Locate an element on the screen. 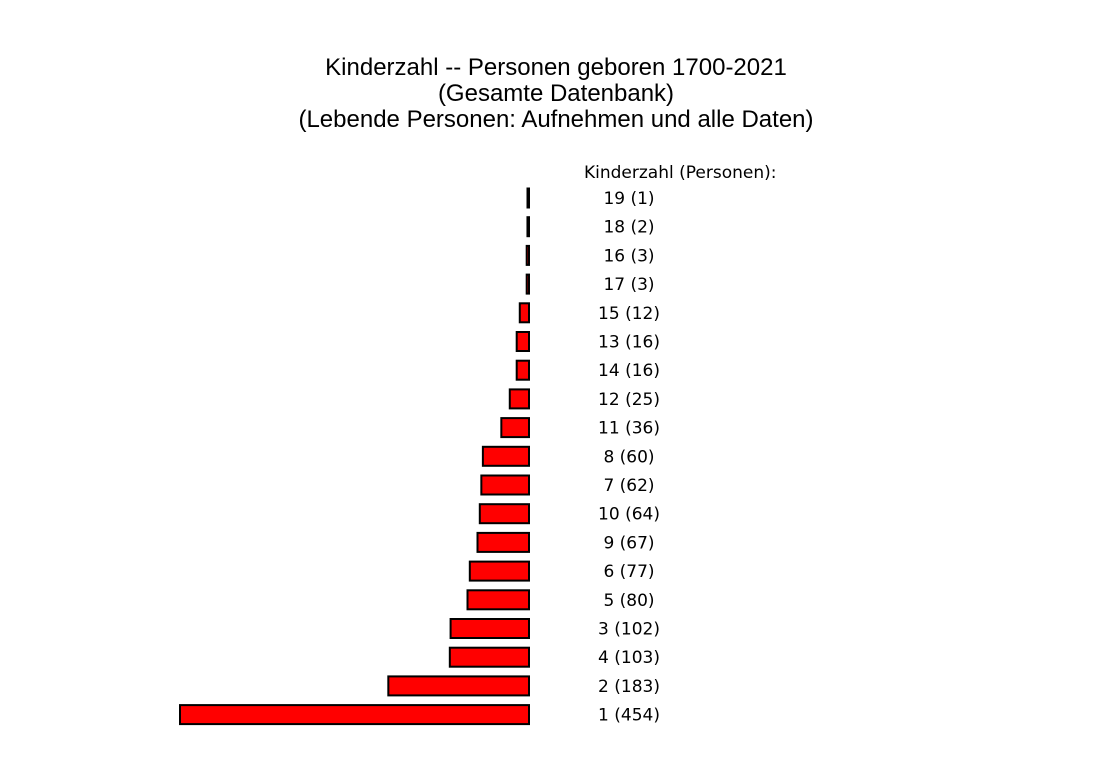 This screenshot has width=1114, height=783. chart-title-line-2: (Gesamte Datenbank) is located at coordinates (556, 93).